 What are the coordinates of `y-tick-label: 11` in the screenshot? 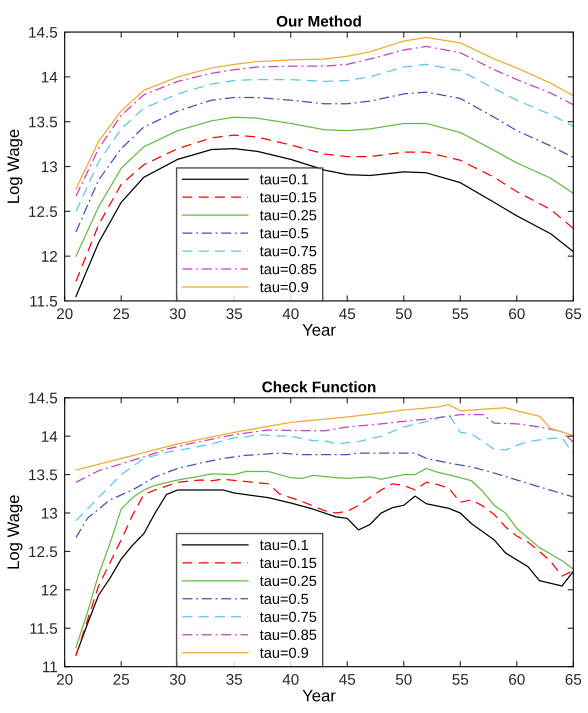 It's located at (50, 667).